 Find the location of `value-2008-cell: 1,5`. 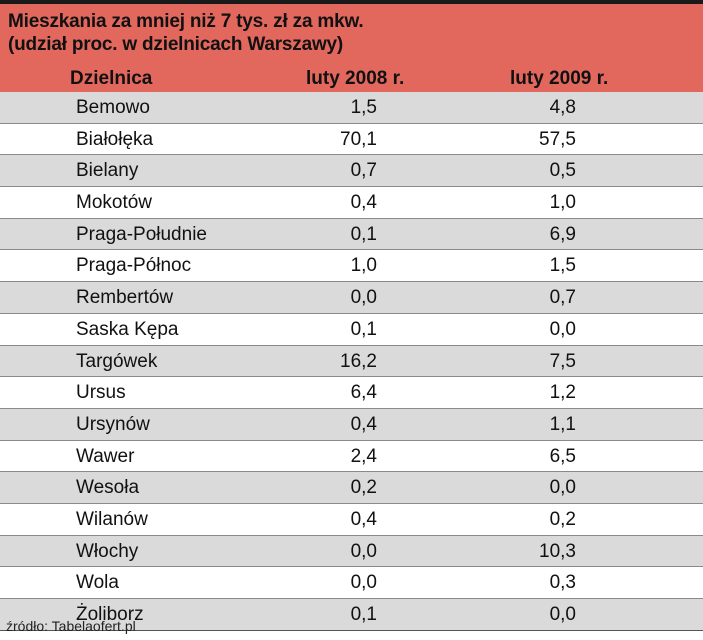

value-2008-cell: 1,5 is located at coordinates (363, 107).